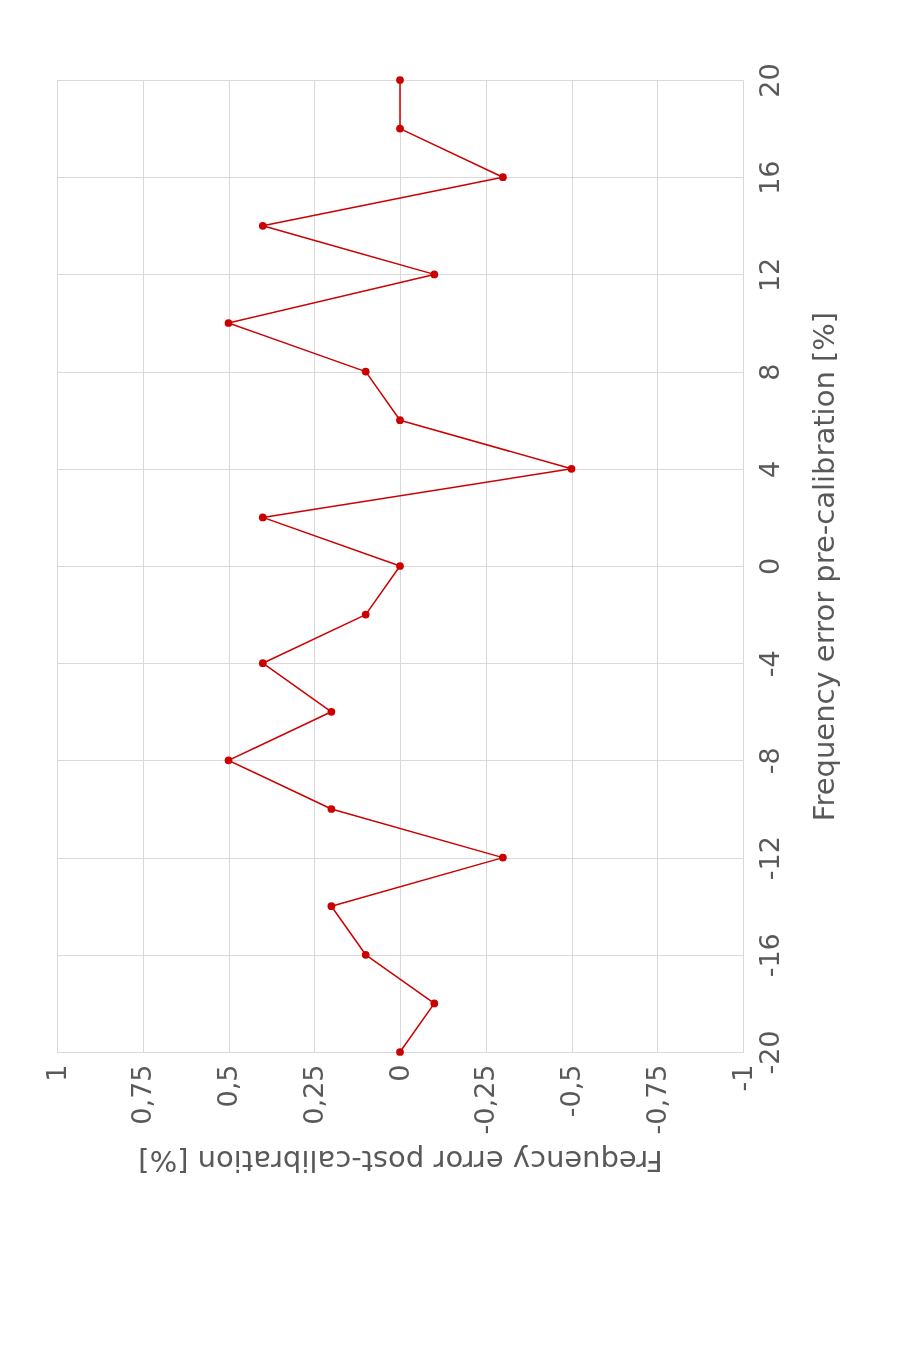 The height and width of the screenshot is (1355, 900). I want to click on x-tick-label: 0,25, so click(313, 1094).